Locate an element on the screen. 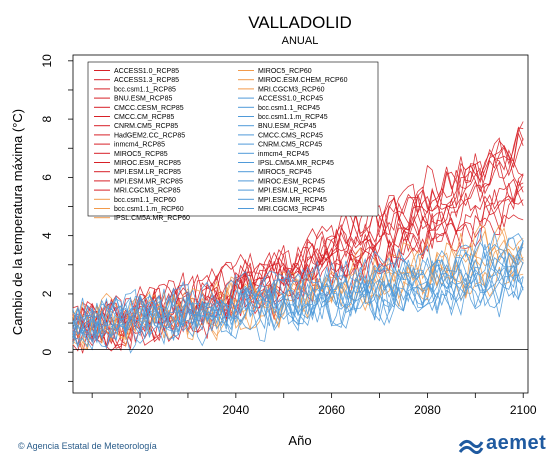 Image resolution: width=550 pixels, height=462 pixels. aemet-logo: aemet is located at coordinates (502, 443).